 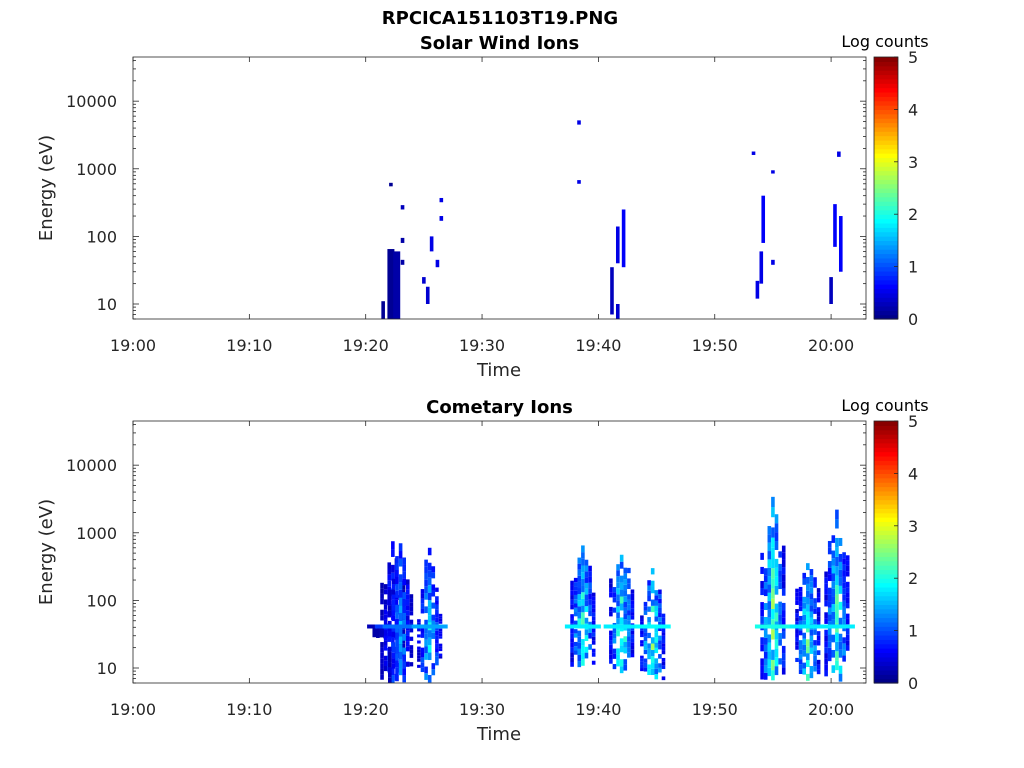 What do you see at coordinates (598, 345) in the screenshot?
I see `x-tick-label: 19:40` at bounding box center [598, 345].